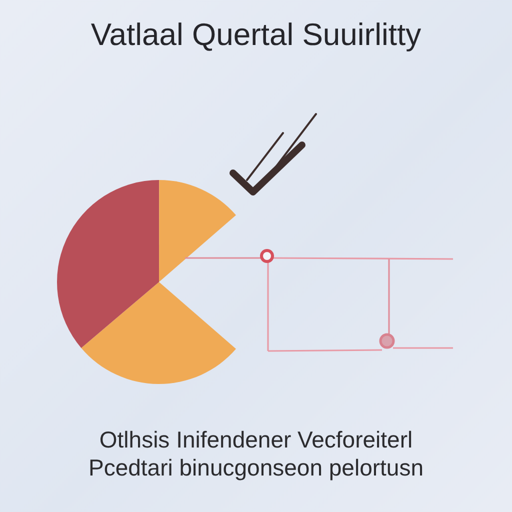  What do you see at coordinates (256, 34) in the screenshot?
I see `chart-title: Vatlaal Quertal Suuirlitty` at bounding box center [256, 34].